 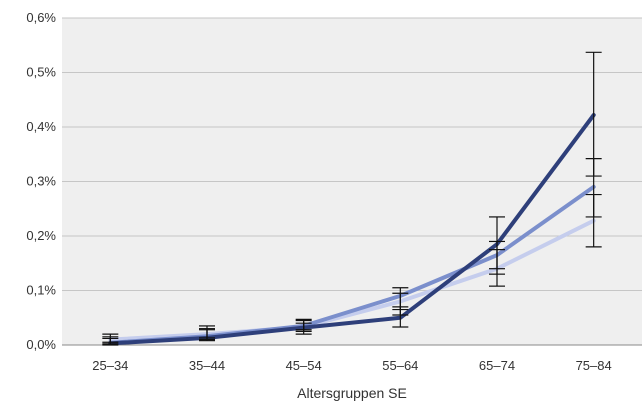 What do you see at coordinates (594, 365) in the screenshot?
I see `x-tick-label: 75–84` at bounding box center [594, 365].